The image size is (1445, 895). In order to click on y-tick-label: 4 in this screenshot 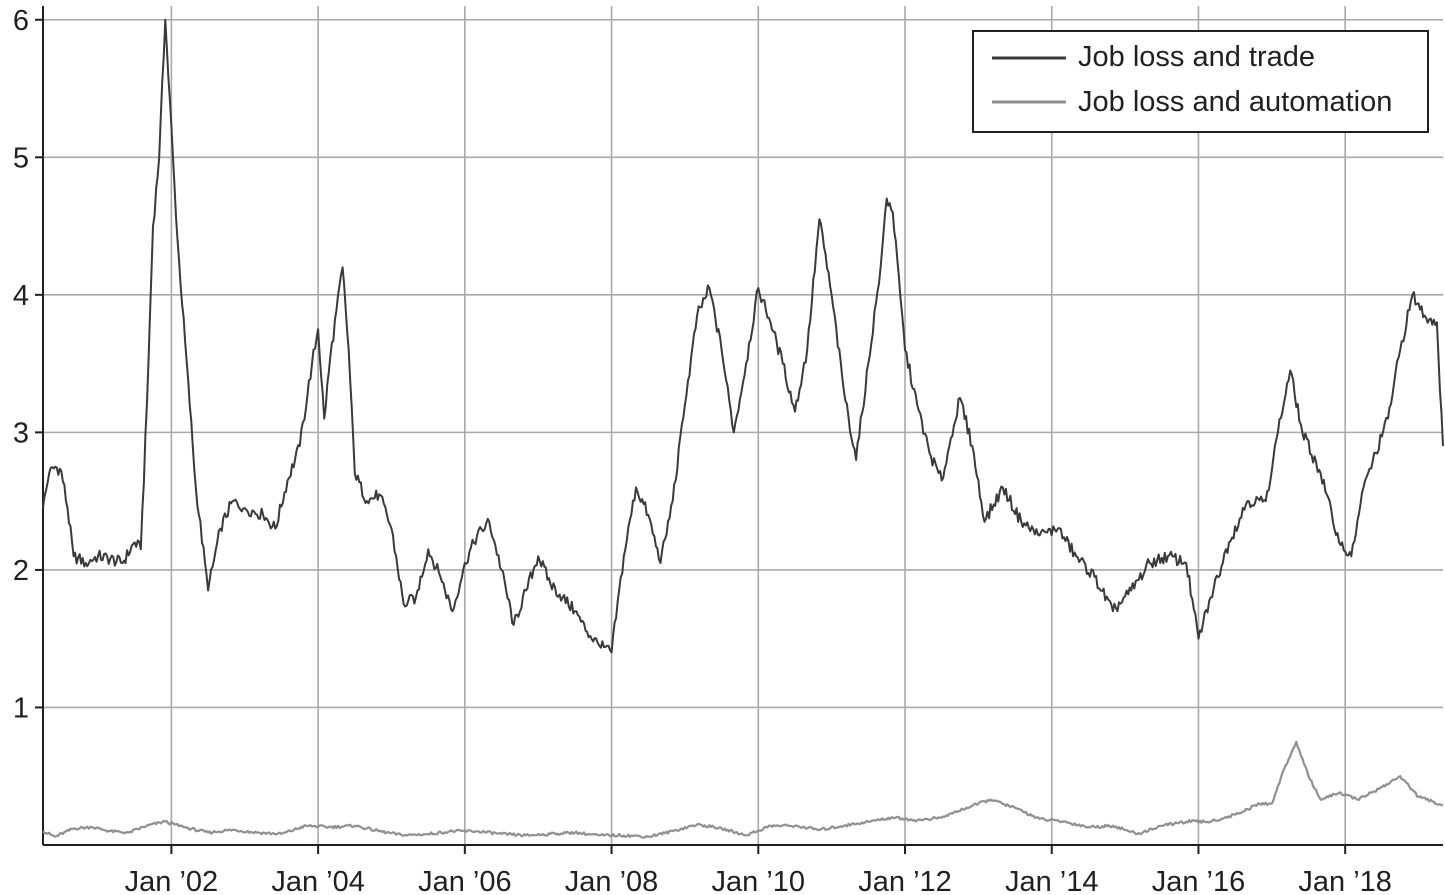, I will do `click(21, 296)`.